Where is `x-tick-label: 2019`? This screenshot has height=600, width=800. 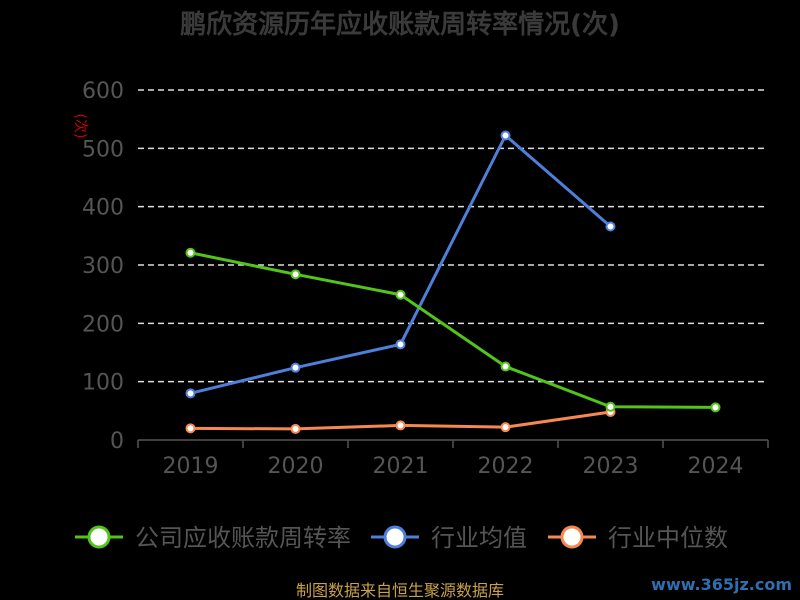
x-tick-label: 2019 is located at coordinates (191, 466).